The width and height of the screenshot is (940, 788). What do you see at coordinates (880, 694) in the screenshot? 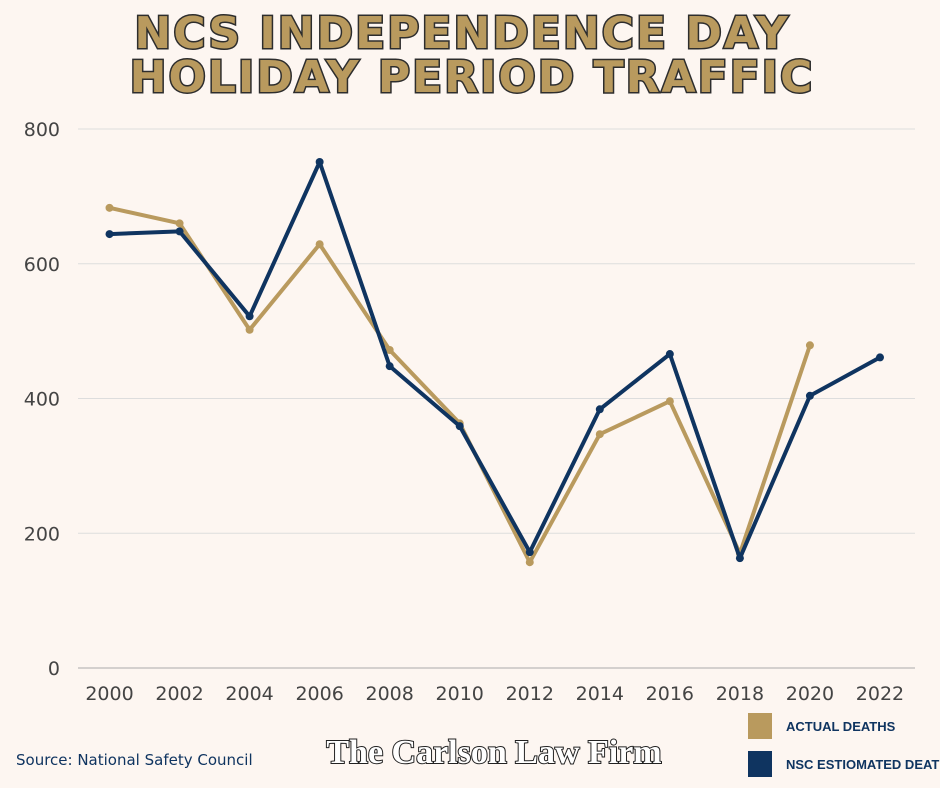
I see `x-tick-label: 2022` at bounding box center [880, 694].